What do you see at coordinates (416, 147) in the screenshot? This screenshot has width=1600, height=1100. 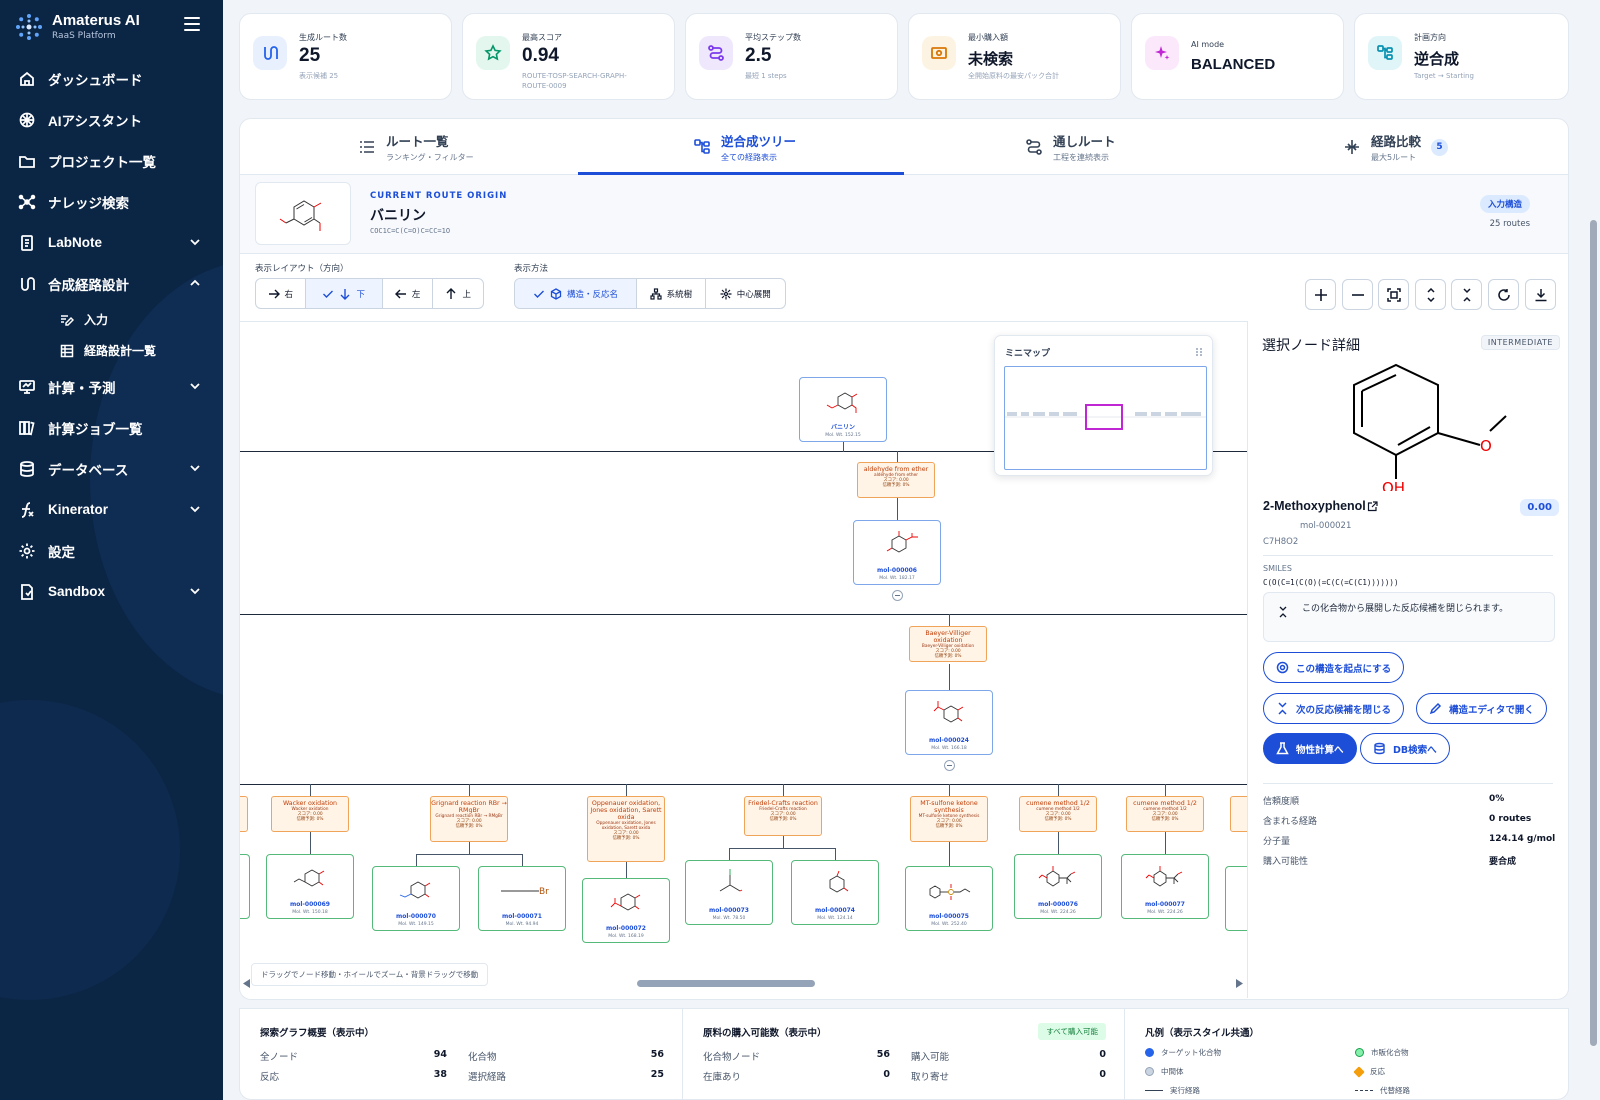 I see `tab-route-list: ルート一覧 ランキング・フィルター` at bounding box center [416, 147].